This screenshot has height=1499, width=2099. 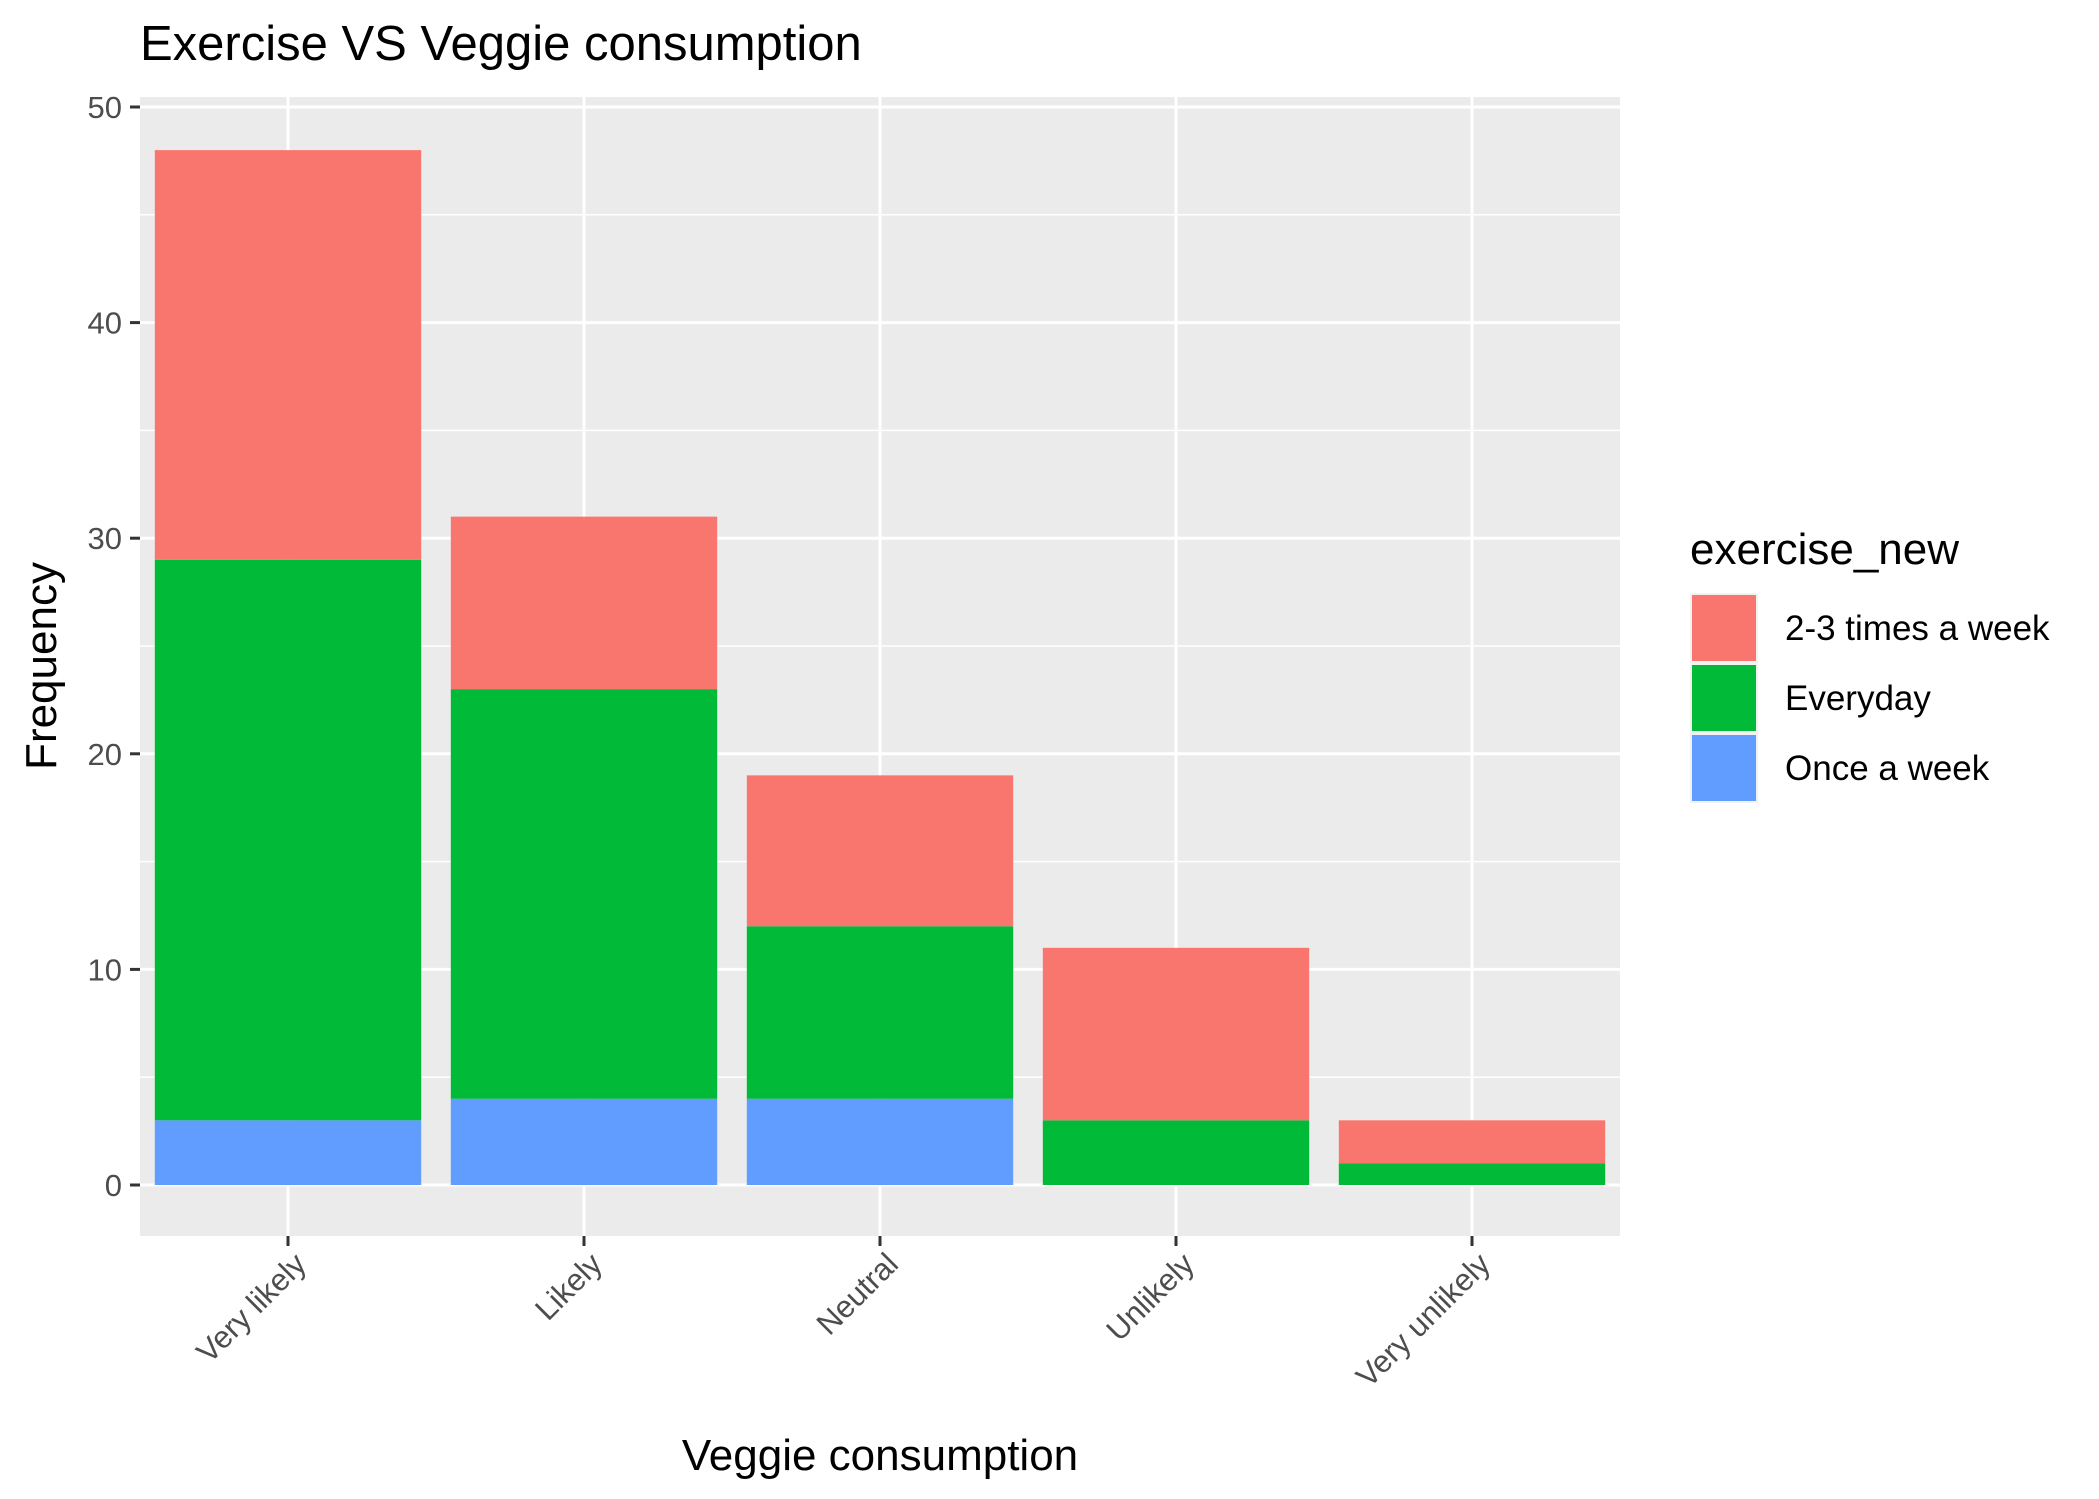 I want to click on y-axis: 0 10 20 30 40 50, so click(x=114, y=646).